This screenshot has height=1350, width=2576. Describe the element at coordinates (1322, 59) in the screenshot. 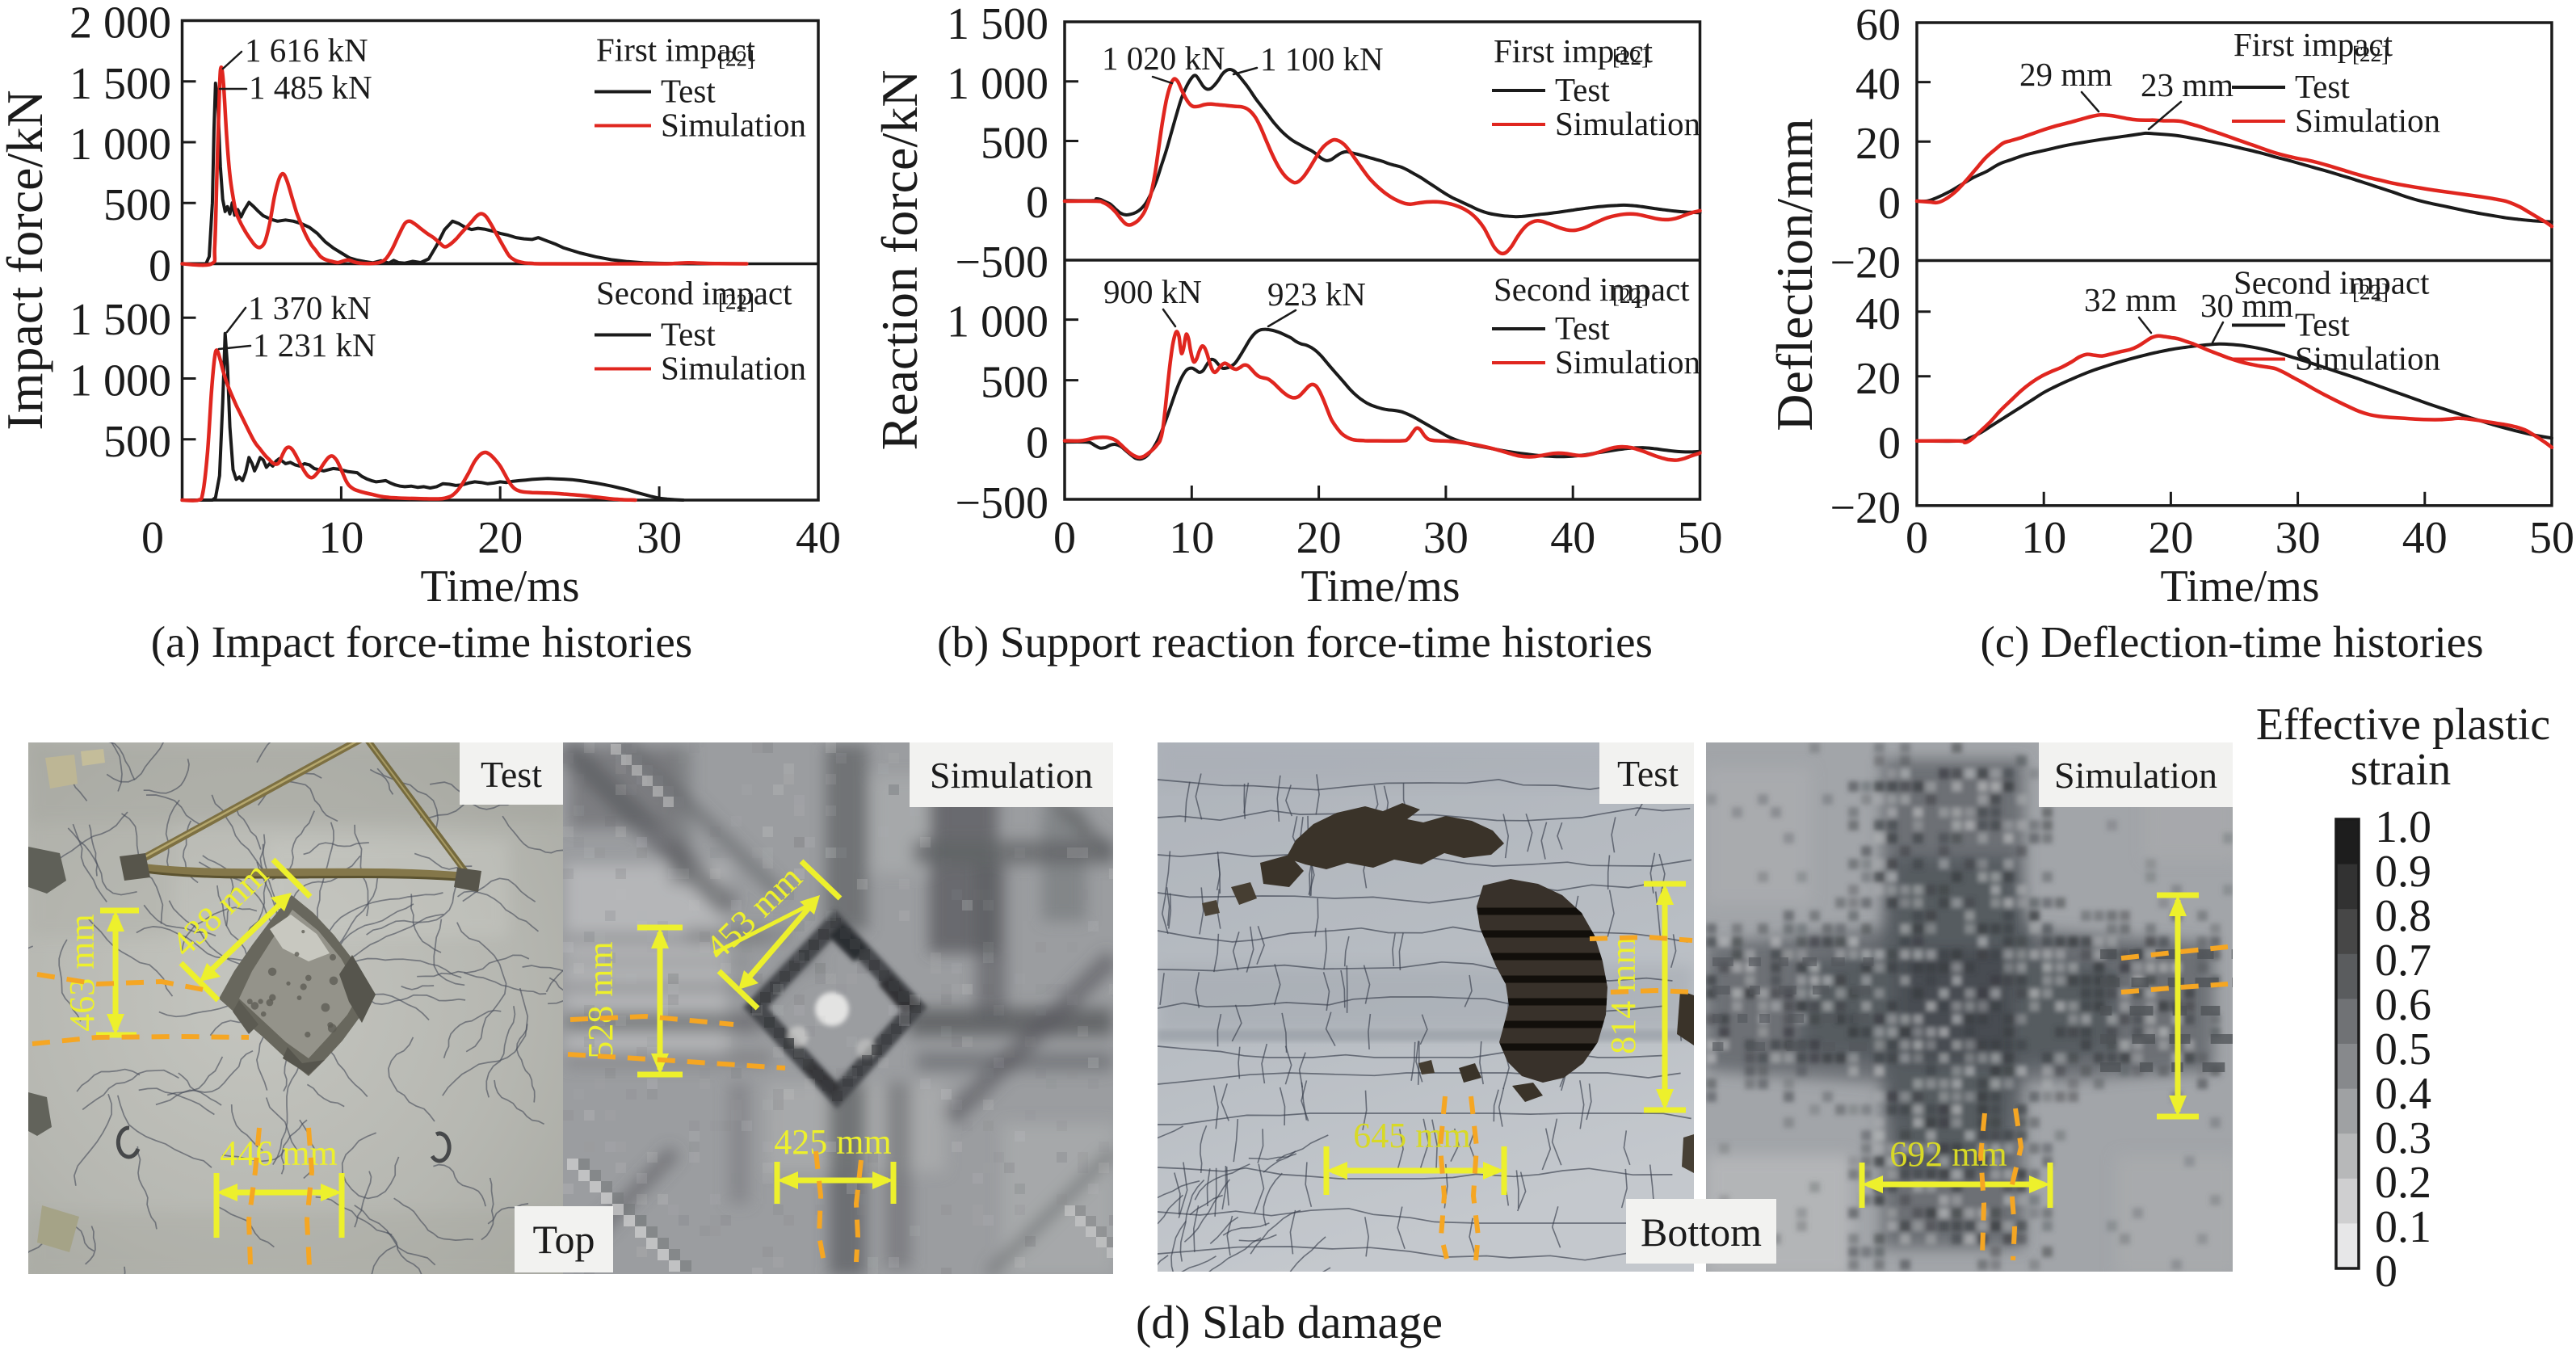

I see `svg-text: 1 100 kN` at that location.